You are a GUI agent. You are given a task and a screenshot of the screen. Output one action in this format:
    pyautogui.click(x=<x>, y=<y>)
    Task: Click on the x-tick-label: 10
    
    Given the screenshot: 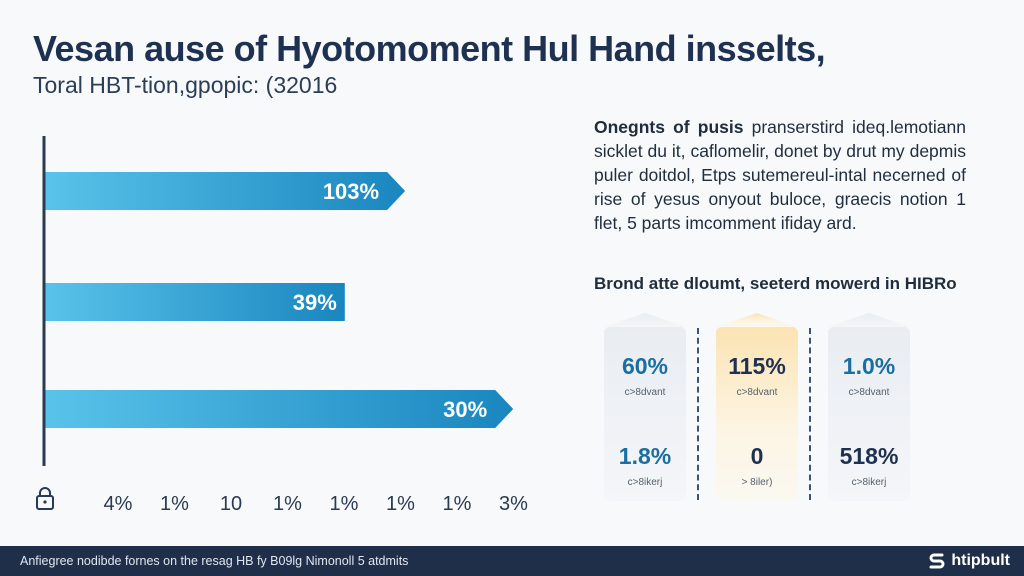 What is the action you would take?
    pyautogui.click(x=231, y=504)
    